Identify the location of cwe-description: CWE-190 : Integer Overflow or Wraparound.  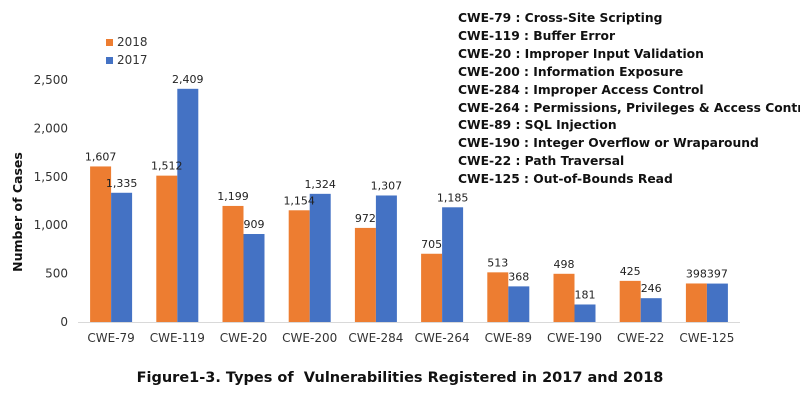
(608, 143).